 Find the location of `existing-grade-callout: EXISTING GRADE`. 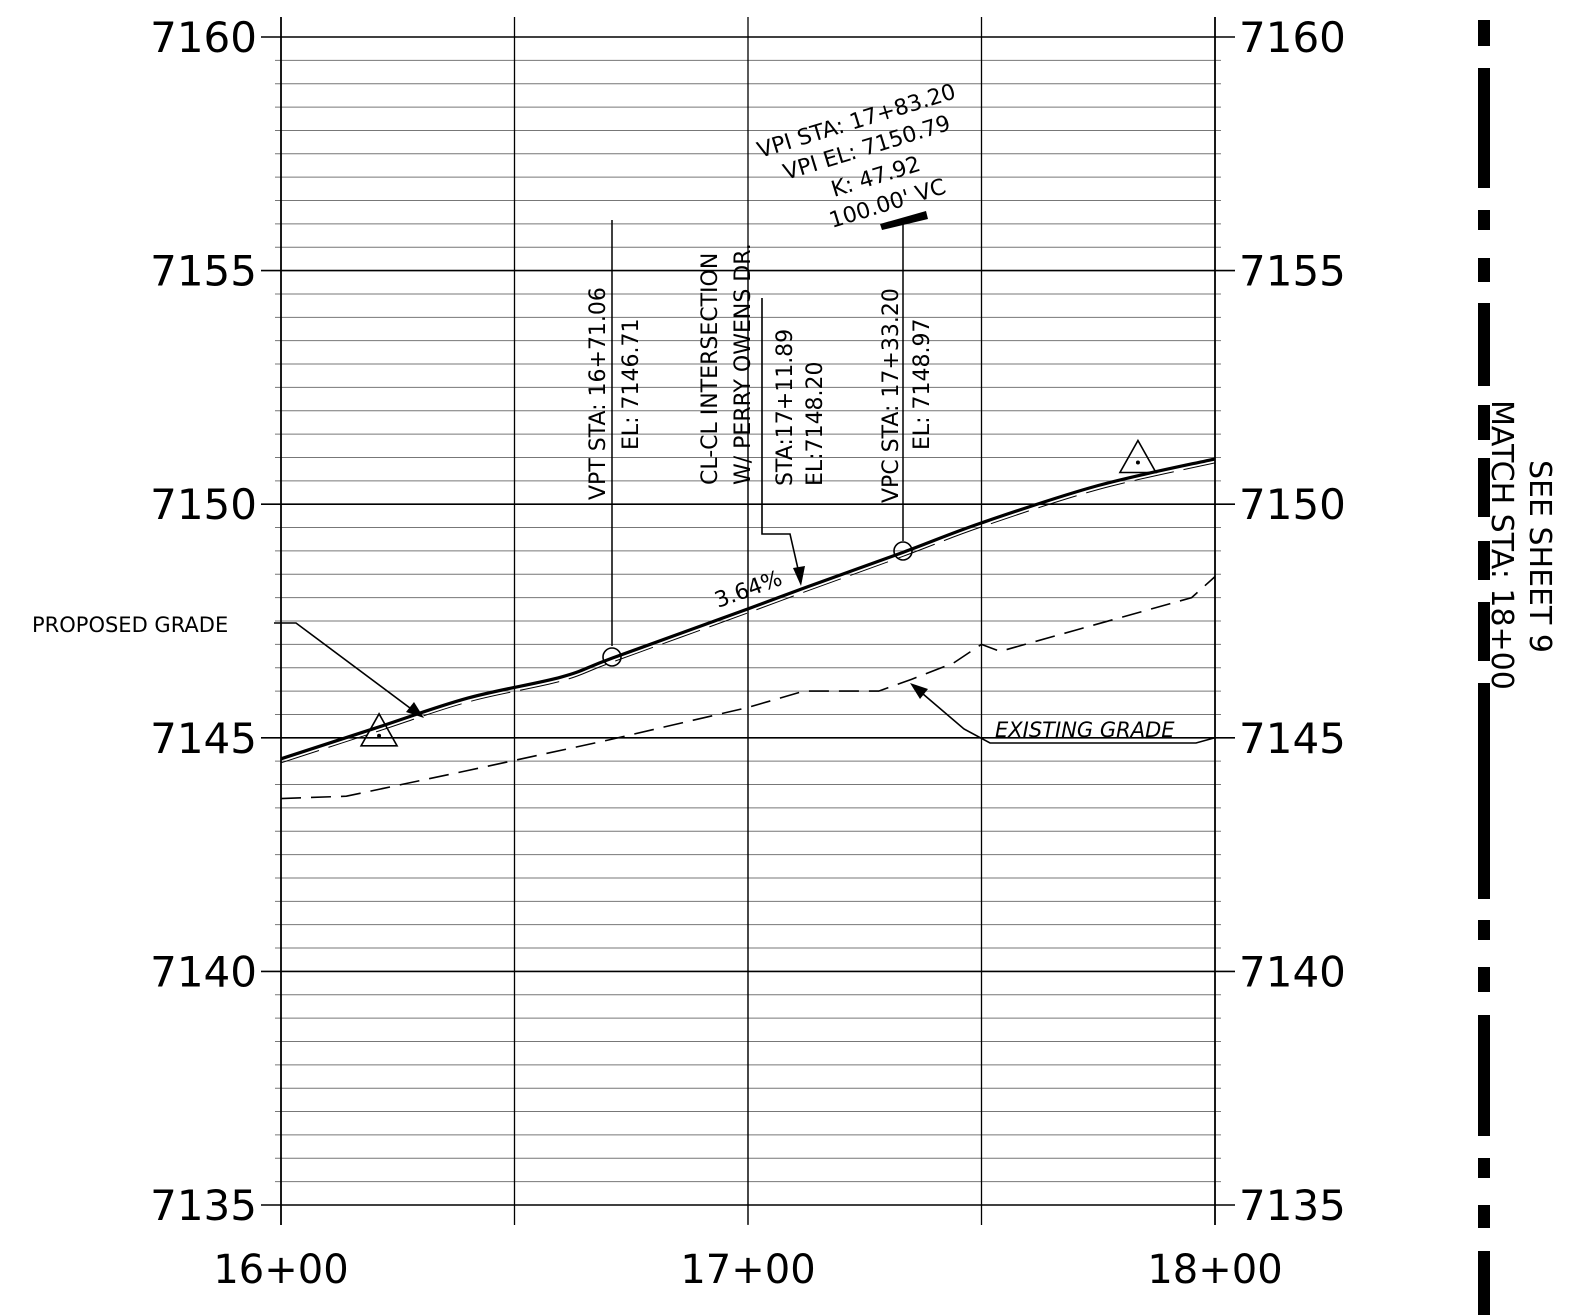

existing-grade-callout: EXISTING GRADE is located at coordinates (1062, 713).